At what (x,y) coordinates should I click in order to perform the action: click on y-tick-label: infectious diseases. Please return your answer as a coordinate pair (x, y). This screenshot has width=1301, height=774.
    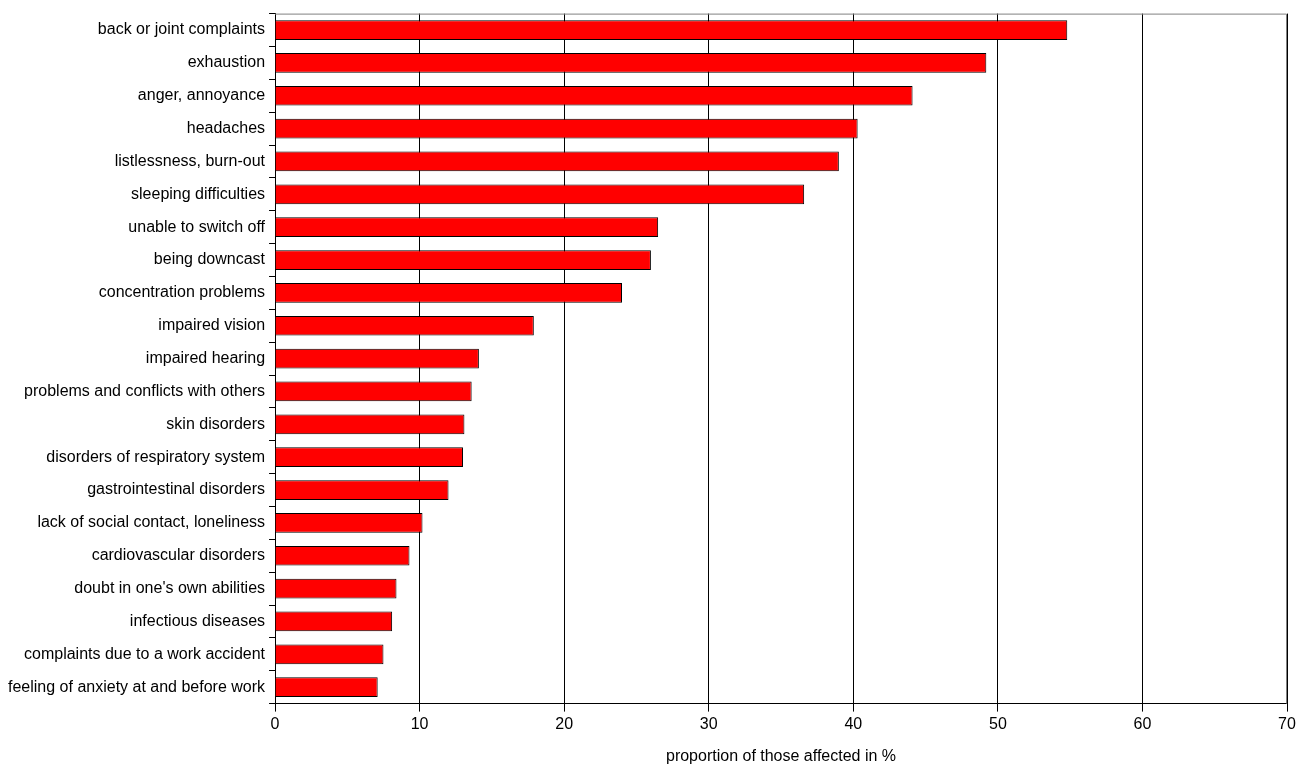
    Looking at the image, I should click on (197, 620).